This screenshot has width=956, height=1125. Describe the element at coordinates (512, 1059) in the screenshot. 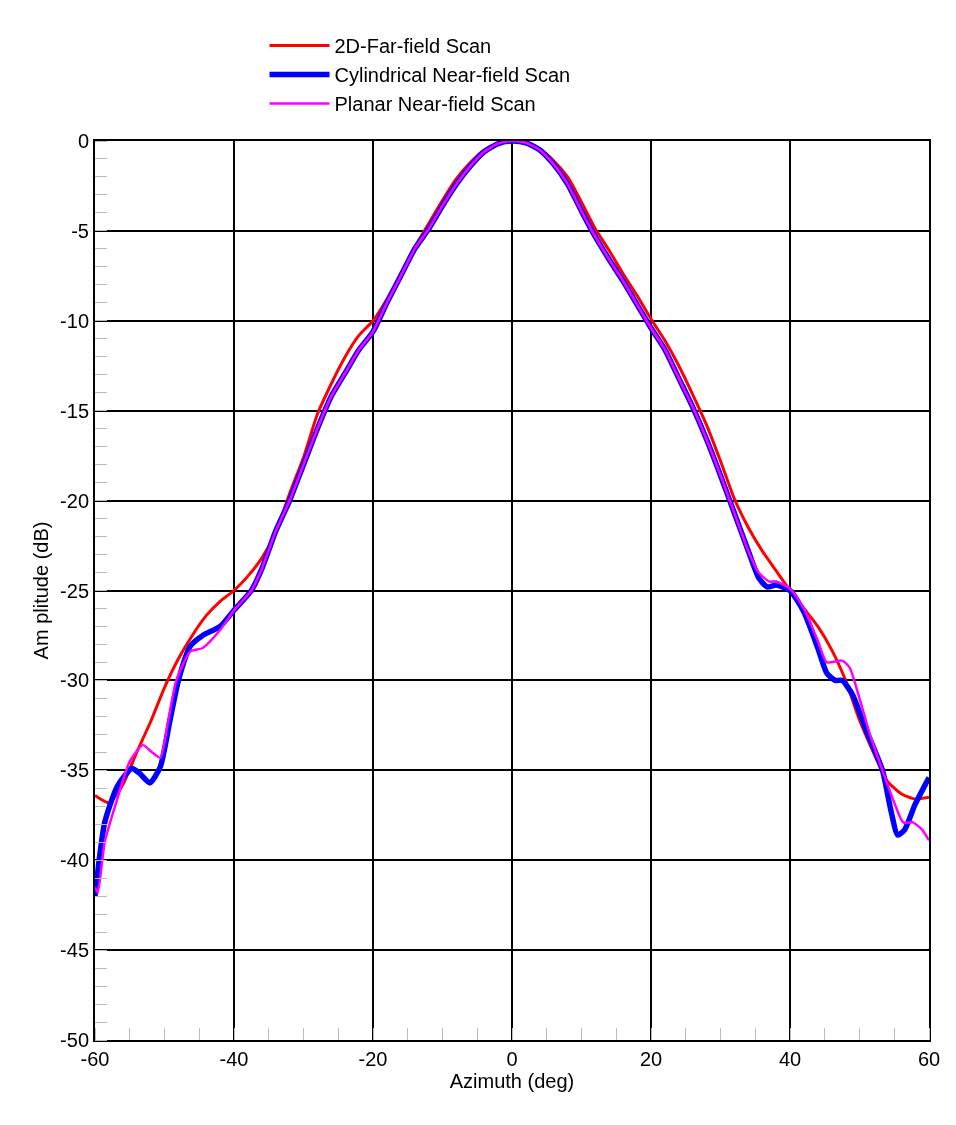

I see `x-tick-label: 0` at that location.